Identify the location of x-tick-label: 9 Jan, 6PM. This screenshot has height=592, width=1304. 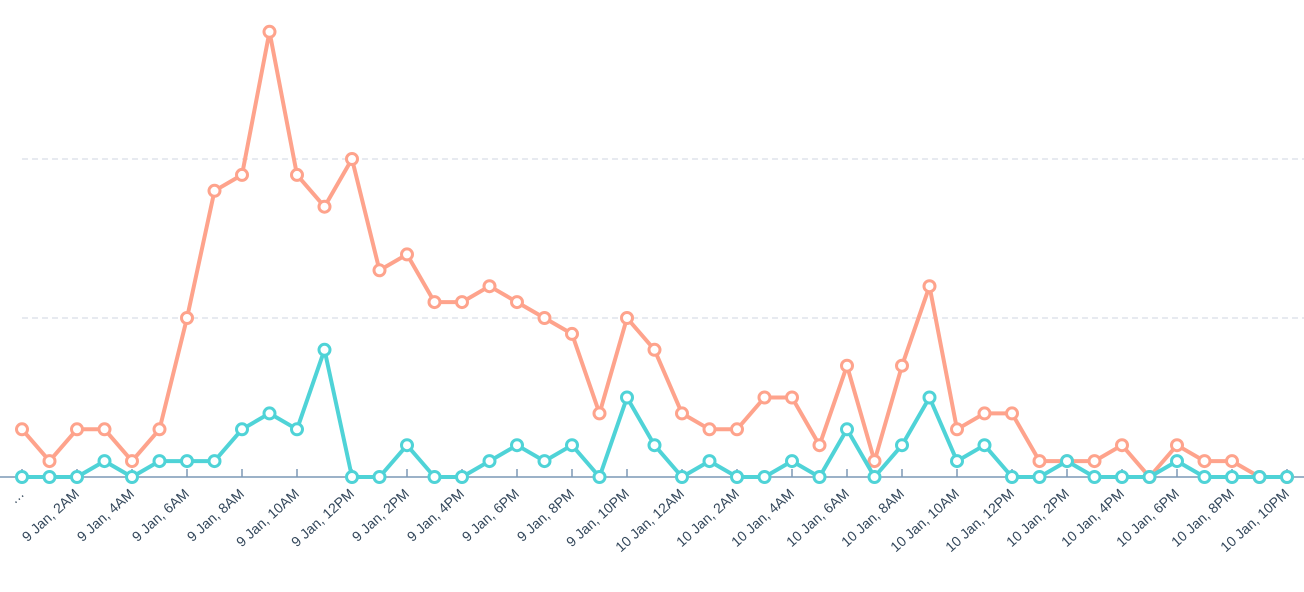
(490, 514).